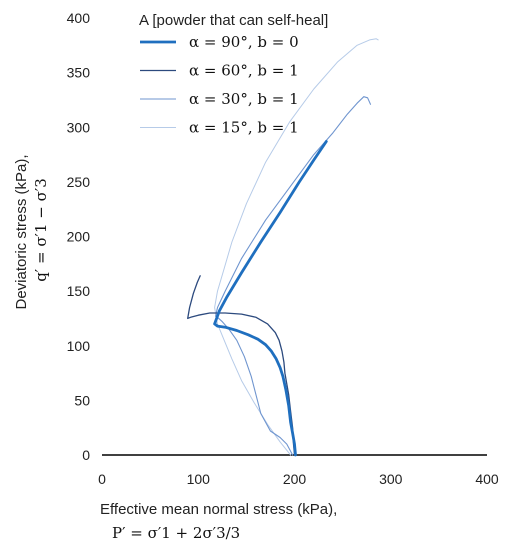 This screenshot has width=505, height=550. What do you see at coordinates (79, 18) in the screenshot?
I see `y-tick-label: 400` at bounding box center [79, 18].